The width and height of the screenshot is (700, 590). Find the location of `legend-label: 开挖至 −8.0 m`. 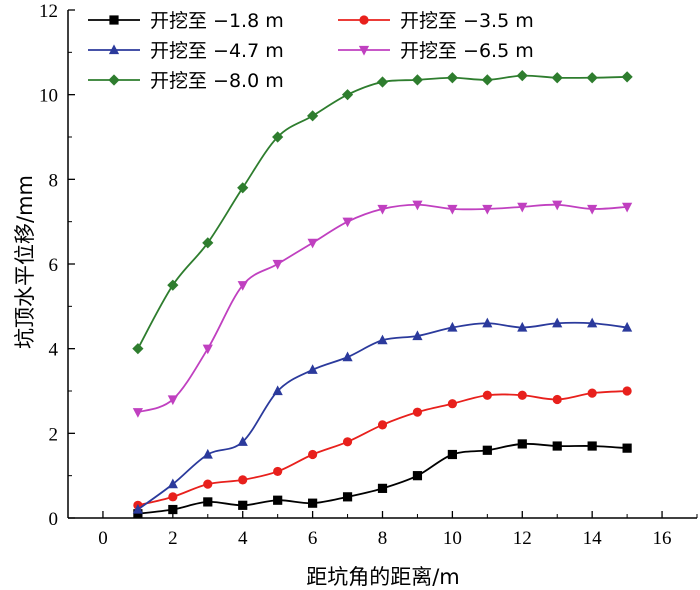

legend-label: 开挖至 −8.0 m is located at coordinates (217, 81).